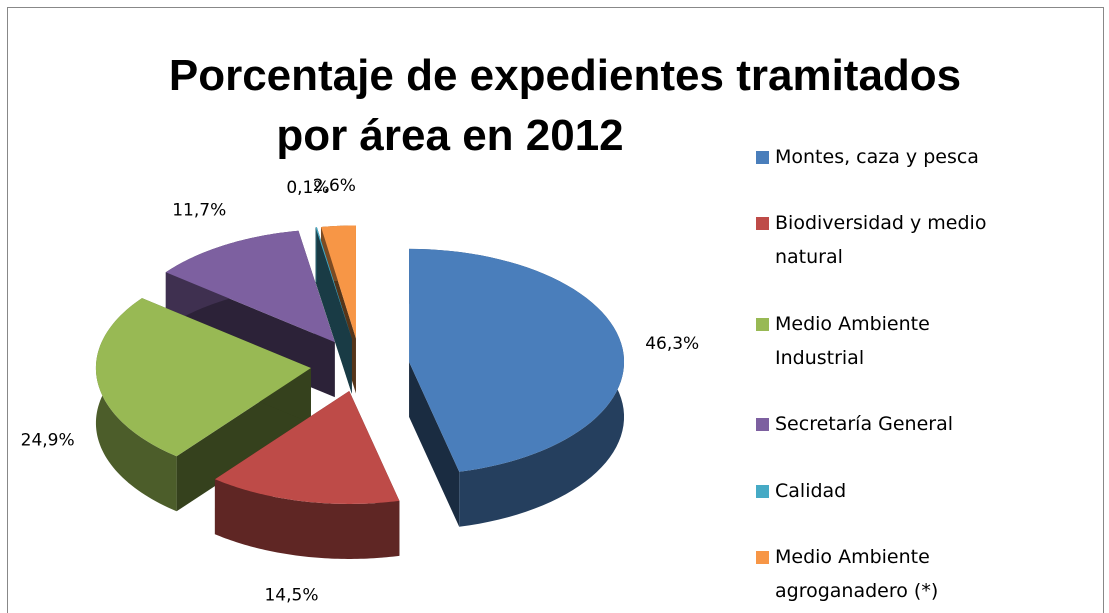 This screenshot has width=1109, height=613. What do you see at coordinates (449, 135) in the screenshot?
I see `chart-title: por área en 2012` at bounding box center [449, 135].